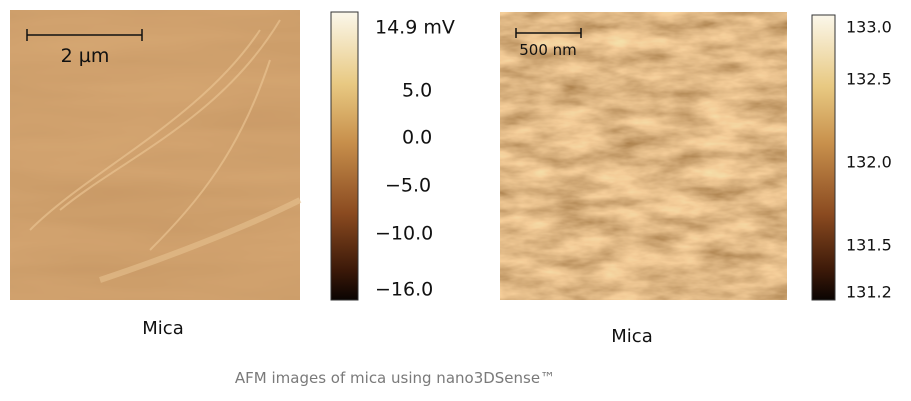  Describe the element at coordinates (415, 159) in the screenshot. I see `colorbar-ticks: 14.9 mV 5.0 0.0 −5.0 −10.0 −16.0` at that location.